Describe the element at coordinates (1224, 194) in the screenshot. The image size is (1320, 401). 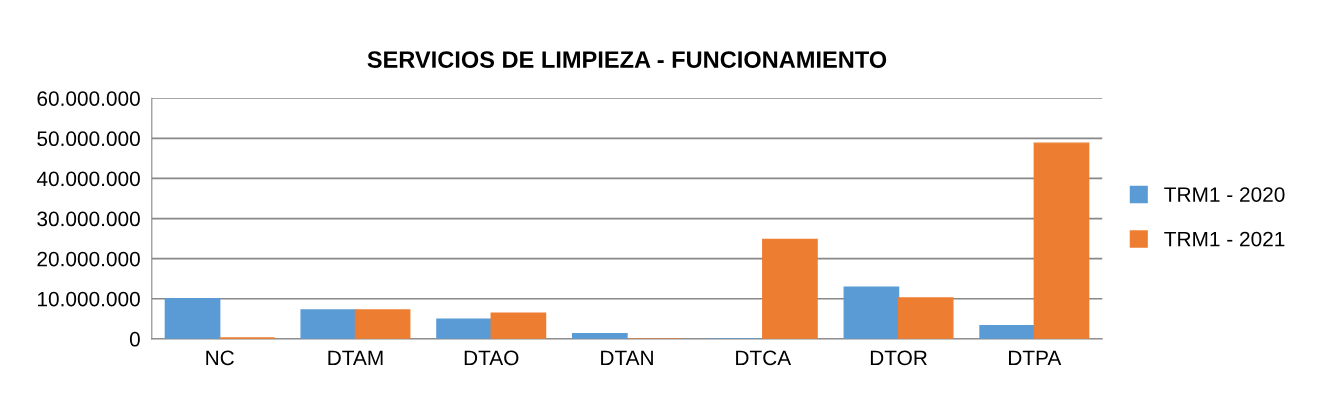
I see `legend-label: TRM1 - 2020` at that location.